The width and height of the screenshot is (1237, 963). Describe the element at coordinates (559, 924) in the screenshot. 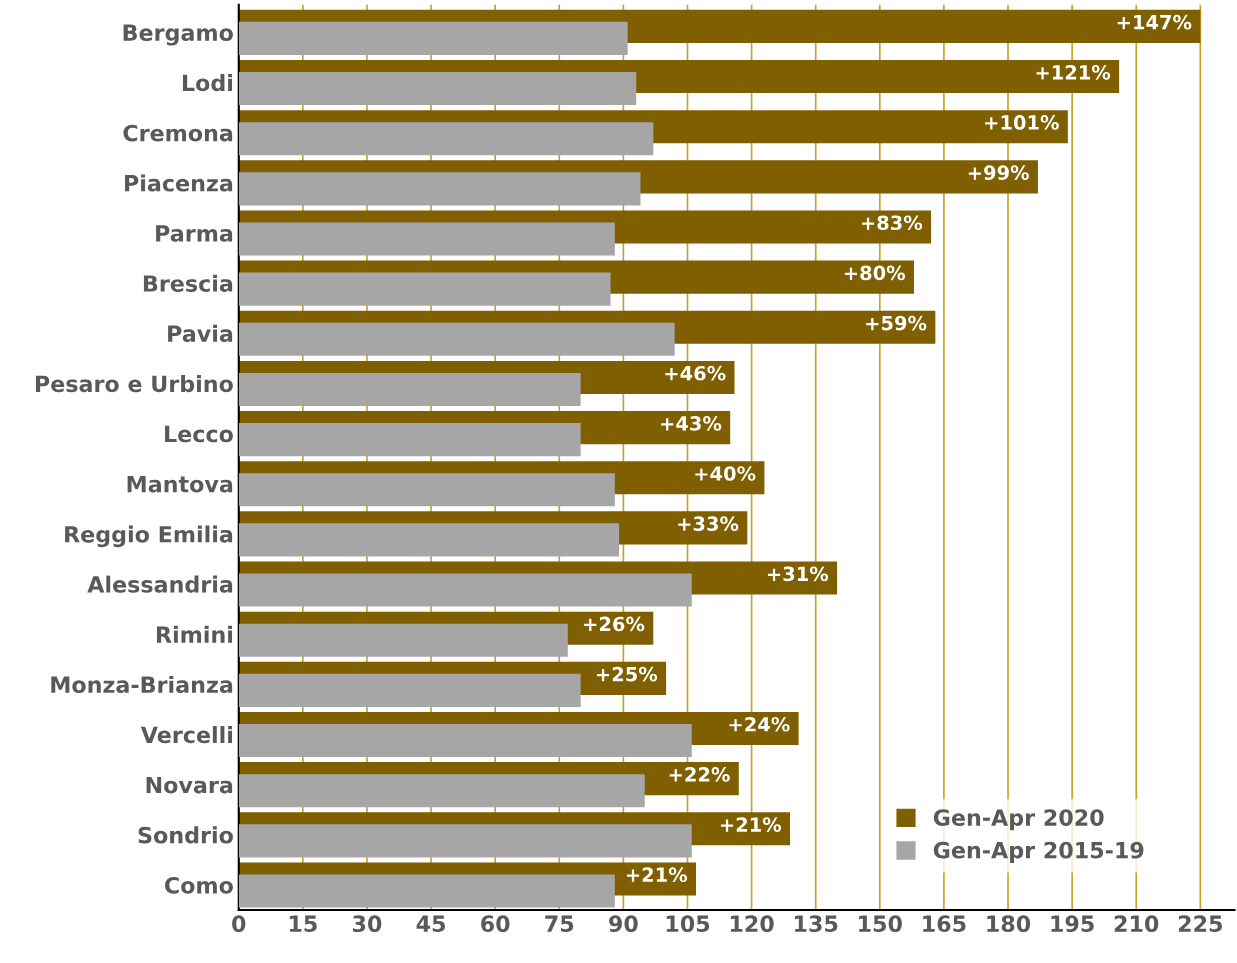

I see `x-tick-label: 75` at that location.